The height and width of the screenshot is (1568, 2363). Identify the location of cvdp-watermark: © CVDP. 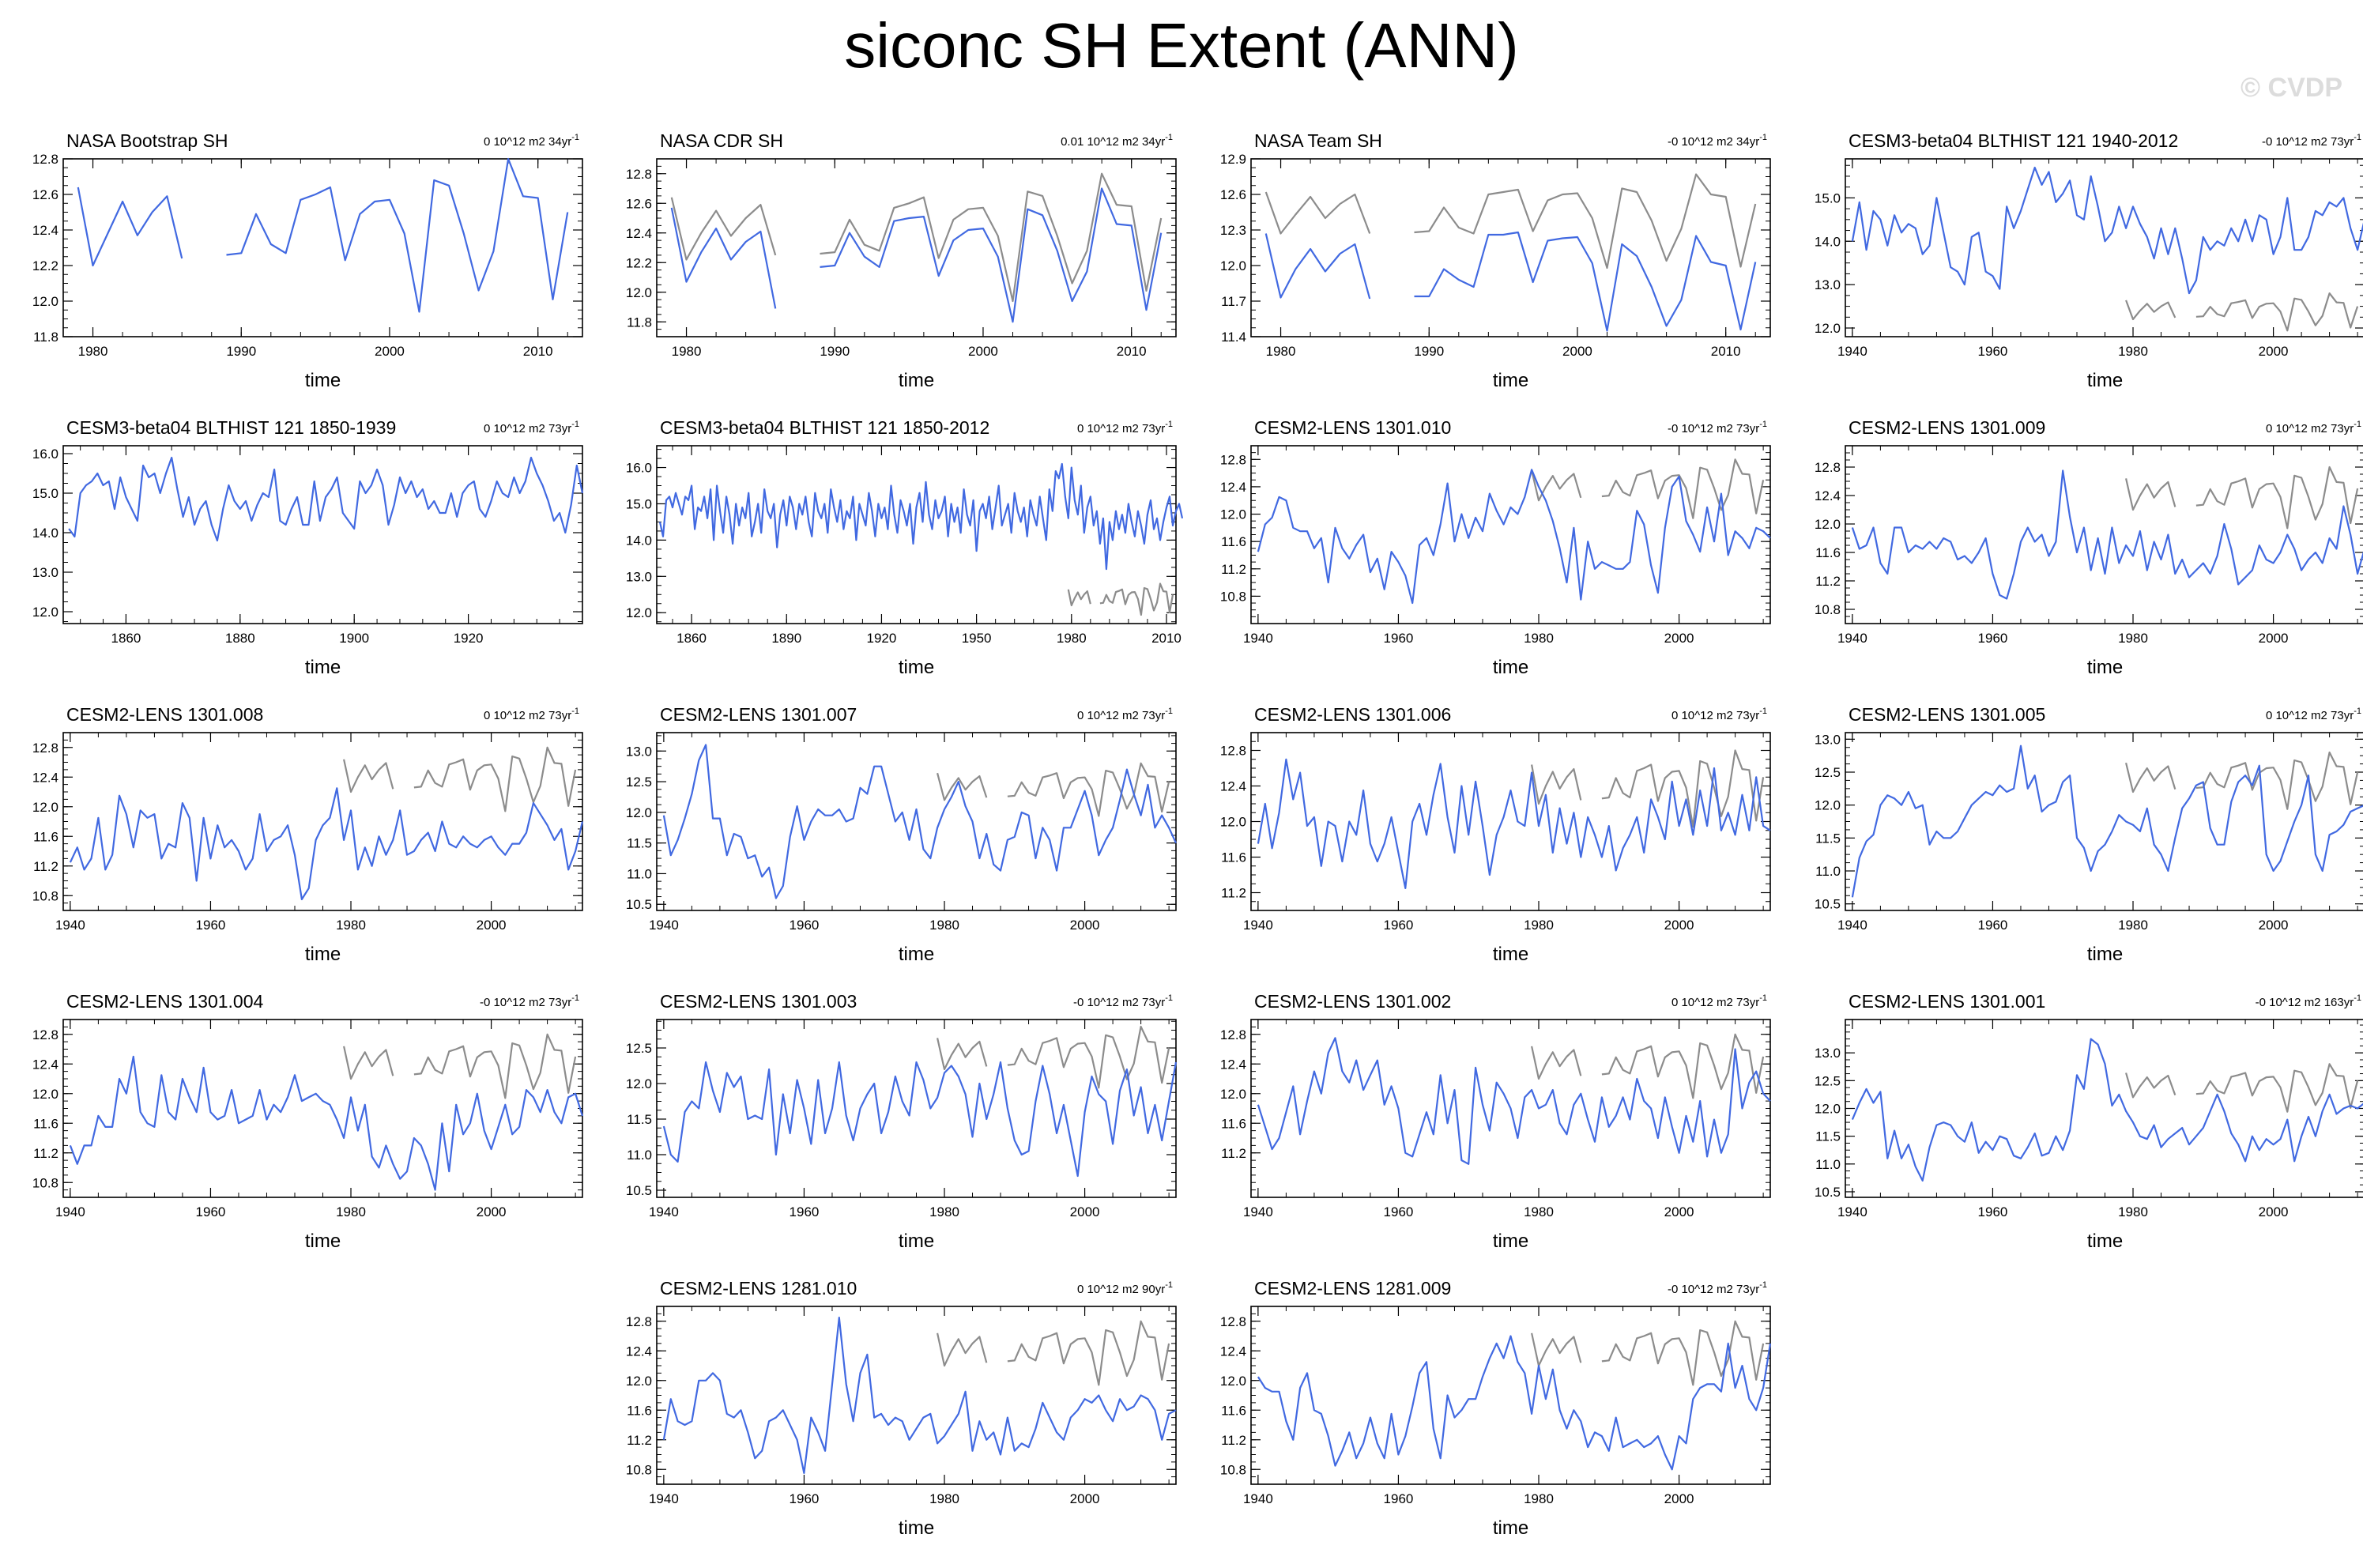
(2291, 88).